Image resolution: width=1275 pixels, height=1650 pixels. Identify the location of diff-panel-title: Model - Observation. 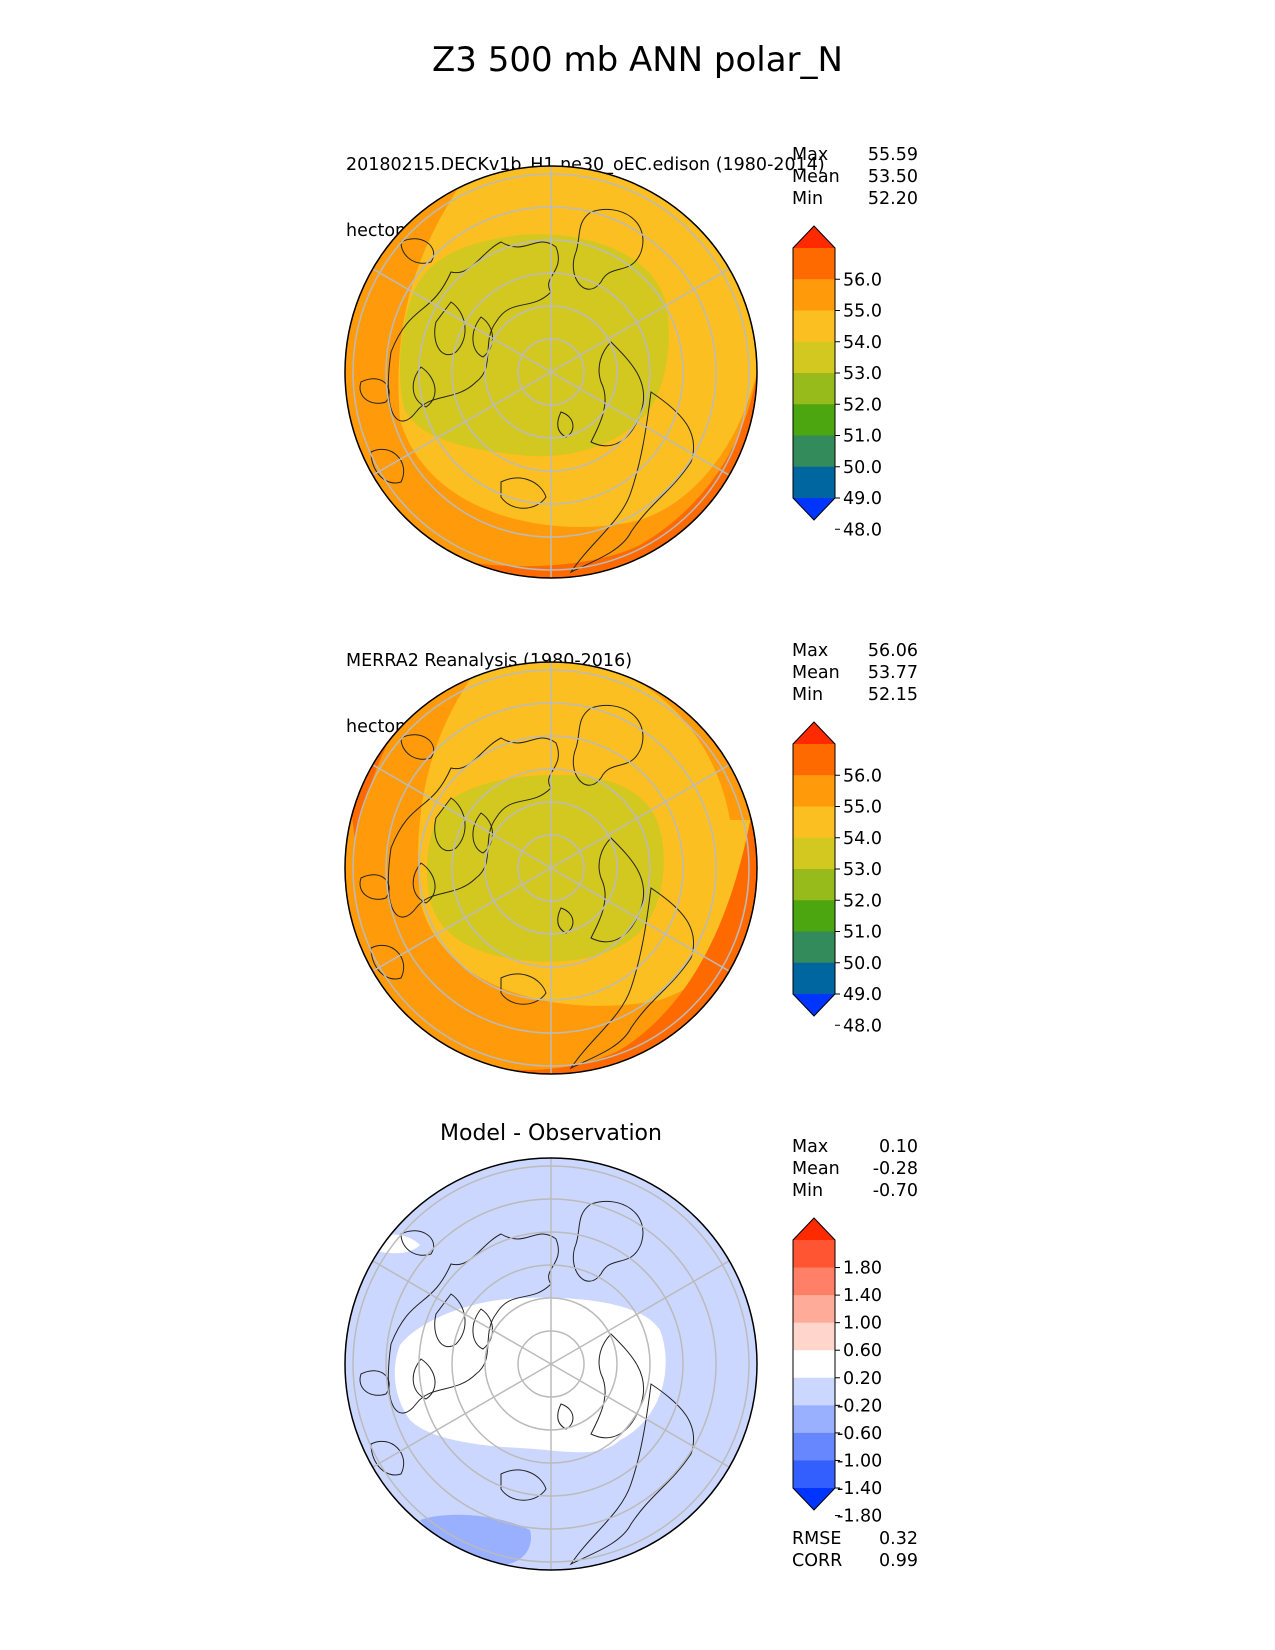
(551, 1133).